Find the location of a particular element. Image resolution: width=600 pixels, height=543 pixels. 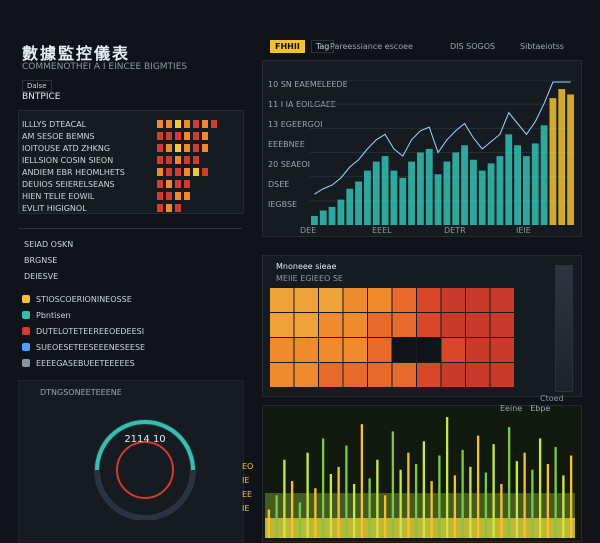

series-line is located at coordinates (442, 138).